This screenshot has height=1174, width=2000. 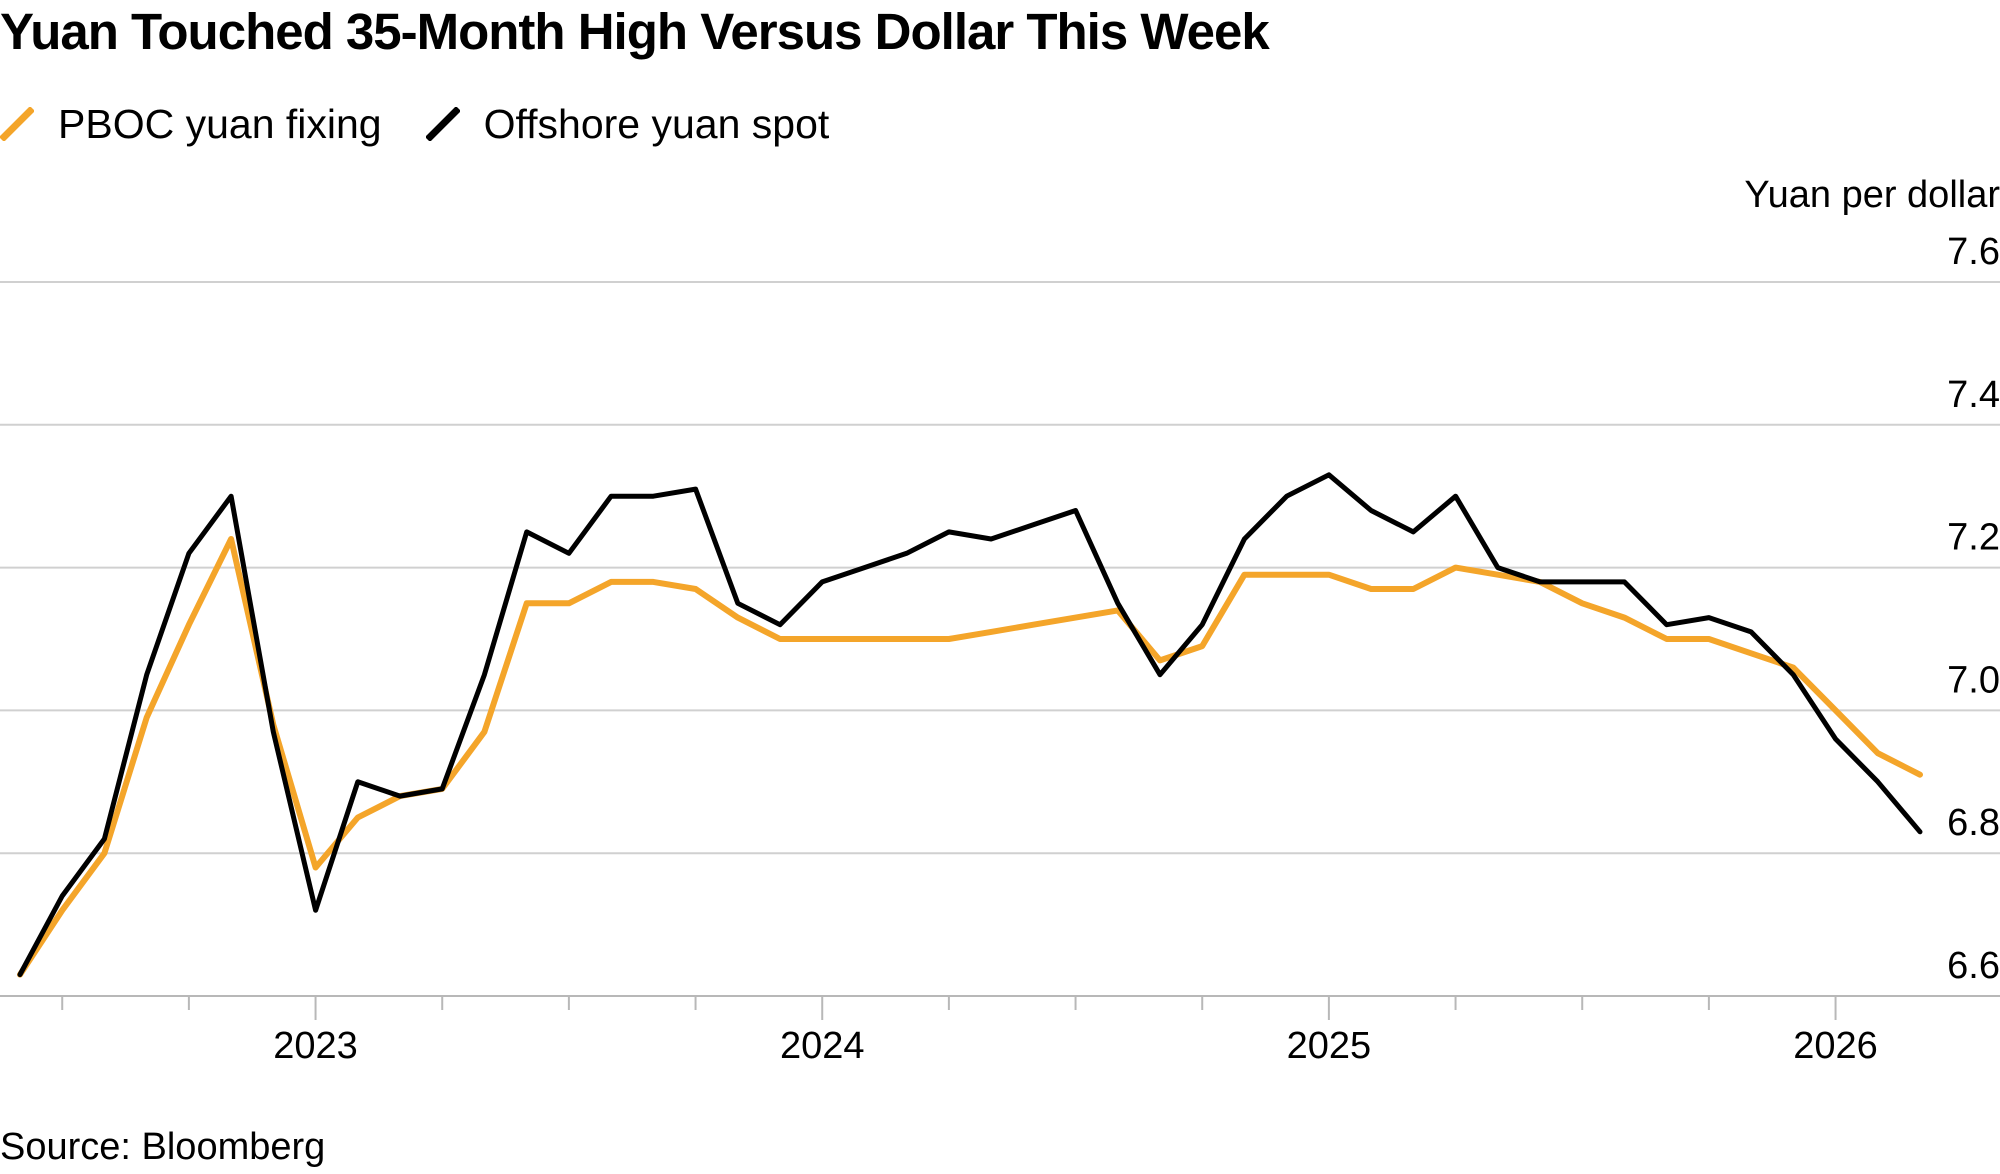 I want to click on y-axis-label: Yuan per dollar, so click(x=1872, y=195).